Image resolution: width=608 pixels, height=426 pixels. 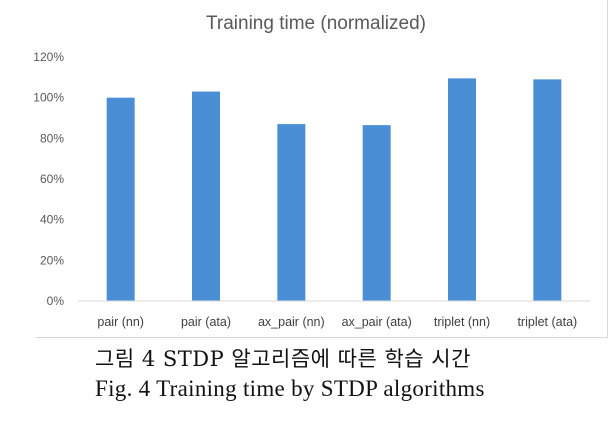 What do you see at coordinates (547, 322) in the screenshot?
I see `x-category-label: triplet (ata)` at bounding box center [547, 322].